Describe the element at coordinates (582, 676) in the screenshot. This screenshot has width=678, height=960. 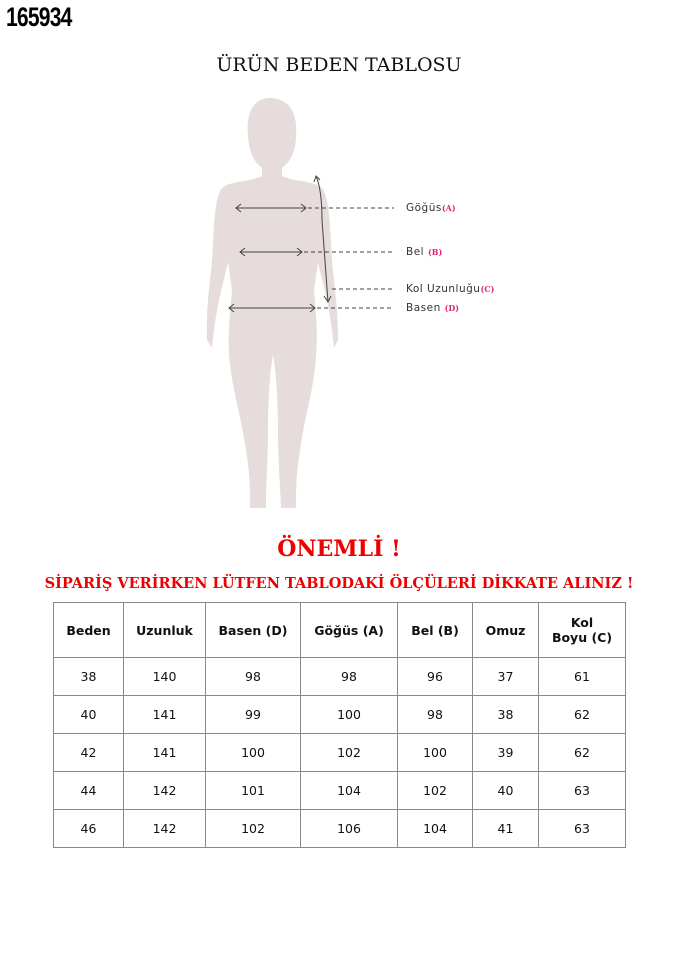
I see `table-cell: 61` at that location.